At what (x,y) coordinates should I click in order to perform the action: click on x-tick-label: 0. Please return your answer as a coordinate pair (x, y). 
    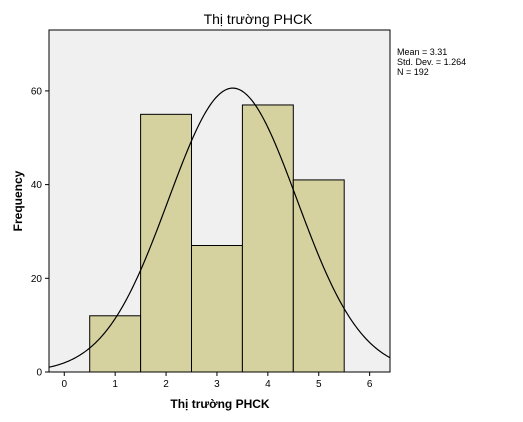
    Looking at the image, I should click on (64, 384).